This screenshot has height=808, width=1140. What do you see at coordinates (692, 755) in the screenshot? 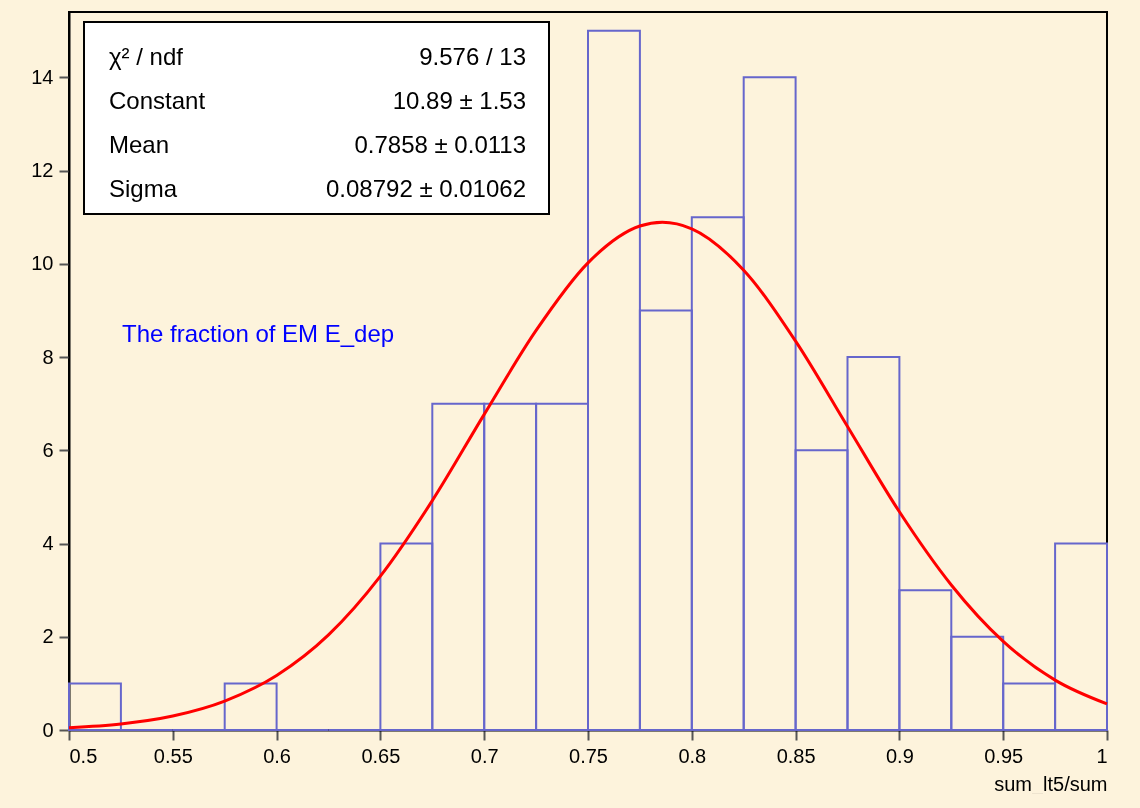
I see `x-tick-label: 0.8` at bounding box center [692, 755].